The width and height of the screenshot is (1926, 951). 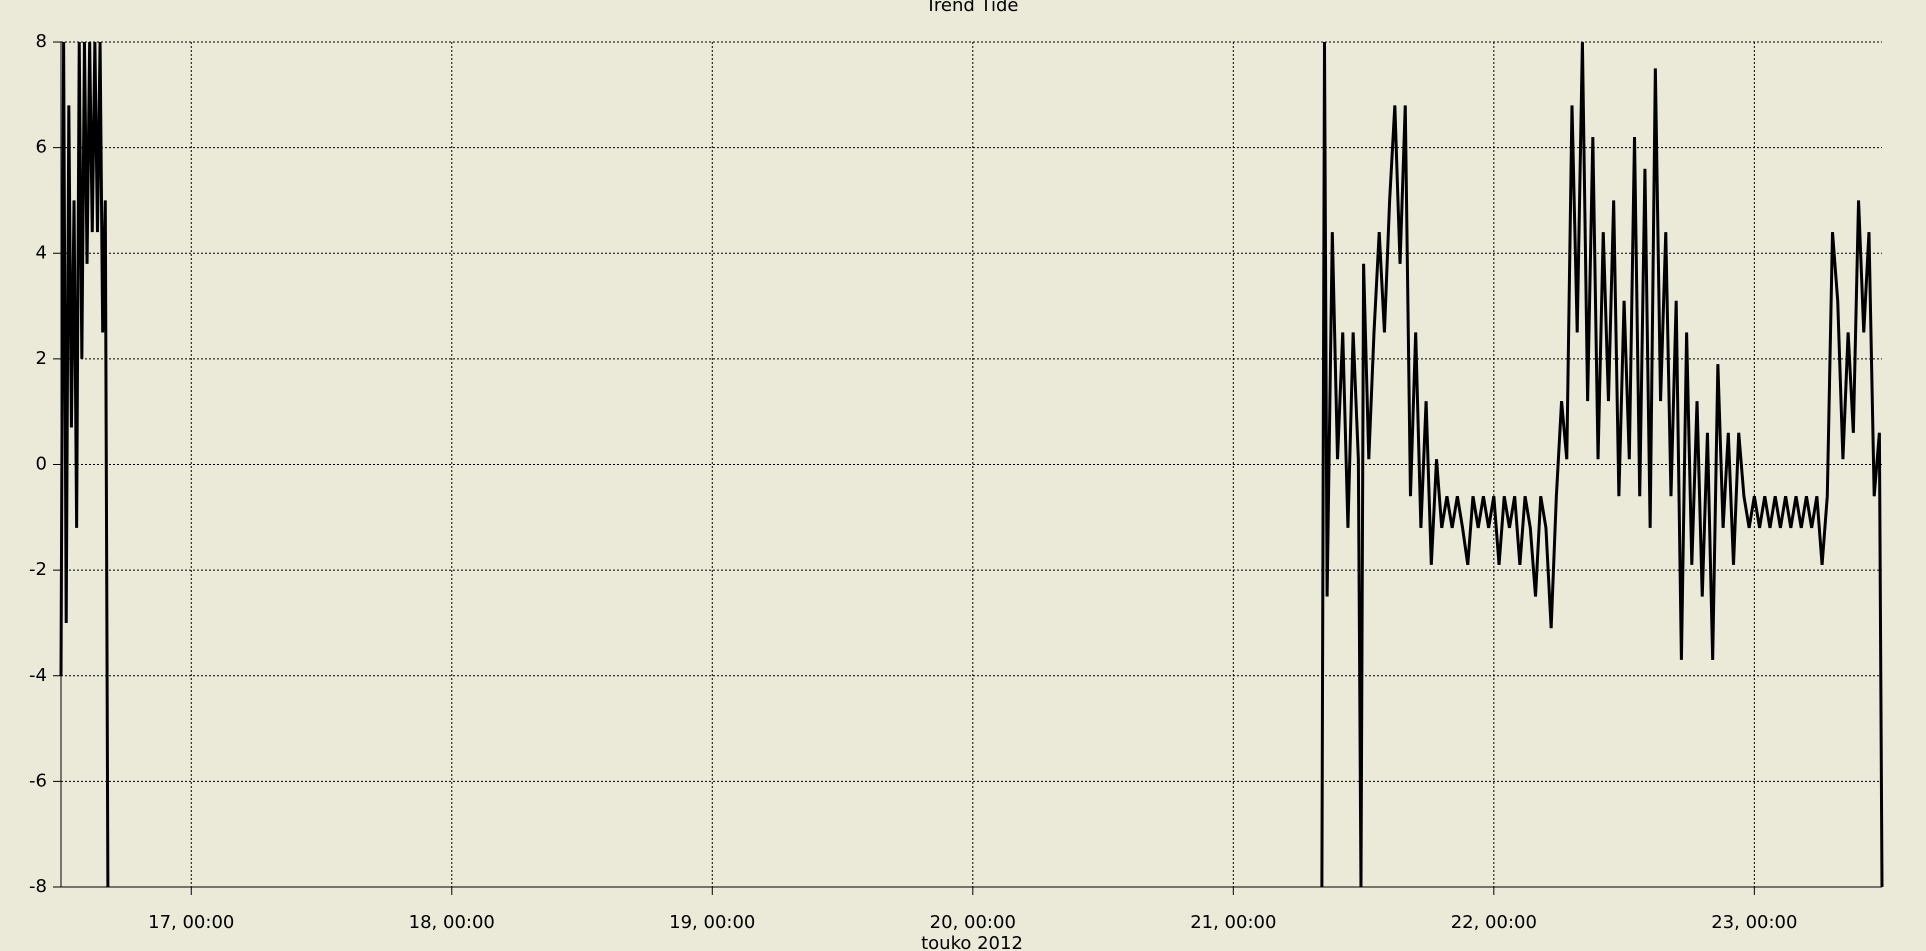 I want to click on x-tick-label: 18, 00:00, so click(x=452, y=922).